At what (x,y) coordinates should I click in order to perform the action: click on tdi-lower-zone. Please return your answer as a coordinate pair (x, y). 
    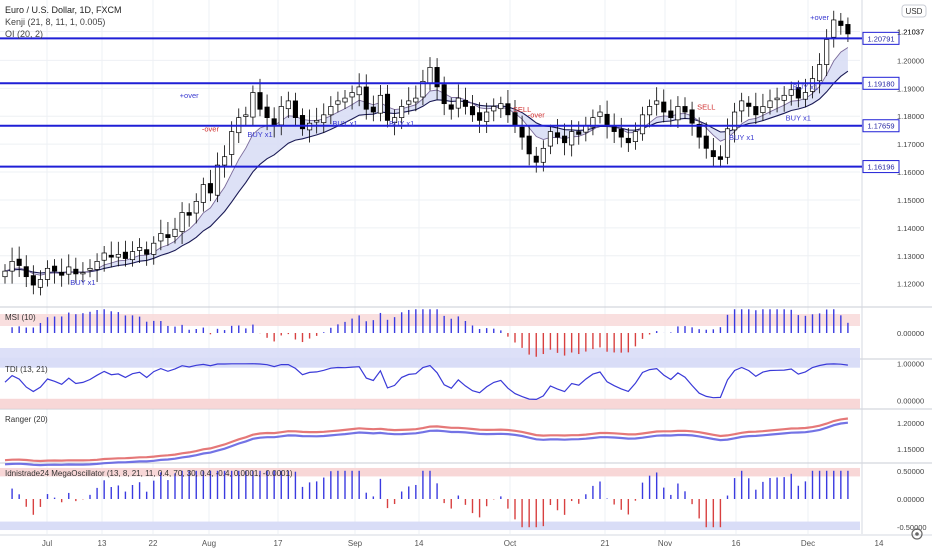
    Looking at the image, I should click on (430, 403).